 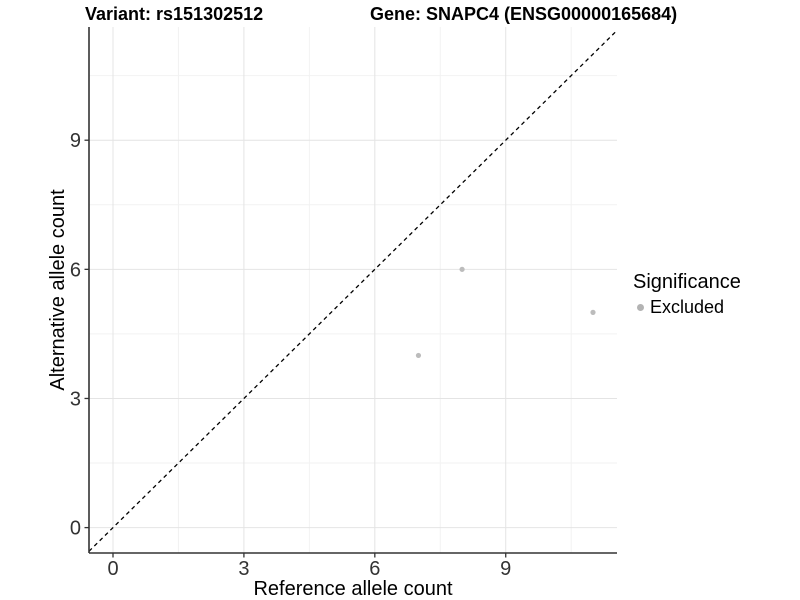 I want to click on legend-item-excluded: Excluded, so click(x=689, y=307).